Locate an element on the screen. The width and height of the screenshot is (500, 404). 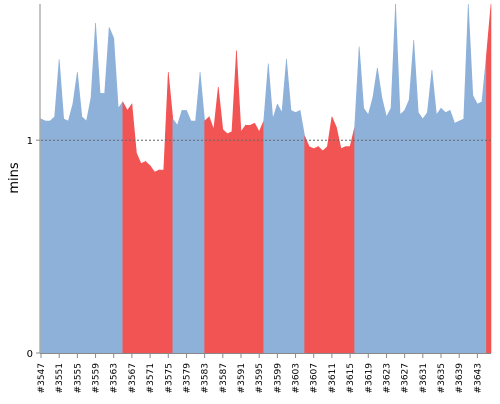
x-tick-label: #3547 is located at coordinates (42, 378).